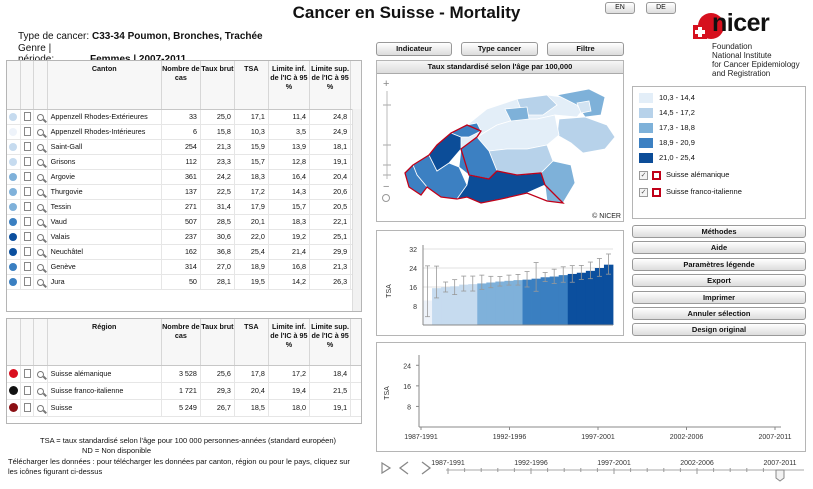 Image resolution: width=813 pixels, height=489 pixels. What do you see at coordinates (690, 192) in the screenshot?
I see `legend-region: ✓ Suisse franco-italienne` at bounding box center [690, 192].